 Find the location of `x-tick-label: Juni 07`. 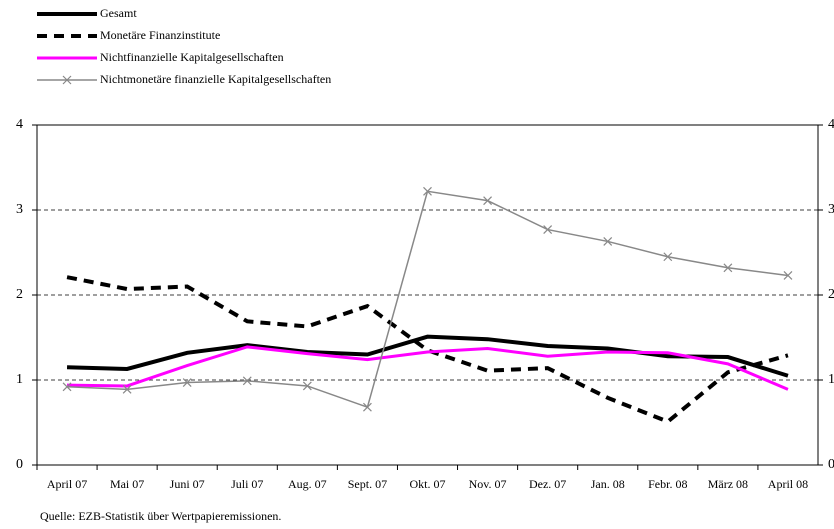

x-tick-label: Juni 07 is located at coordinates (187, 484).